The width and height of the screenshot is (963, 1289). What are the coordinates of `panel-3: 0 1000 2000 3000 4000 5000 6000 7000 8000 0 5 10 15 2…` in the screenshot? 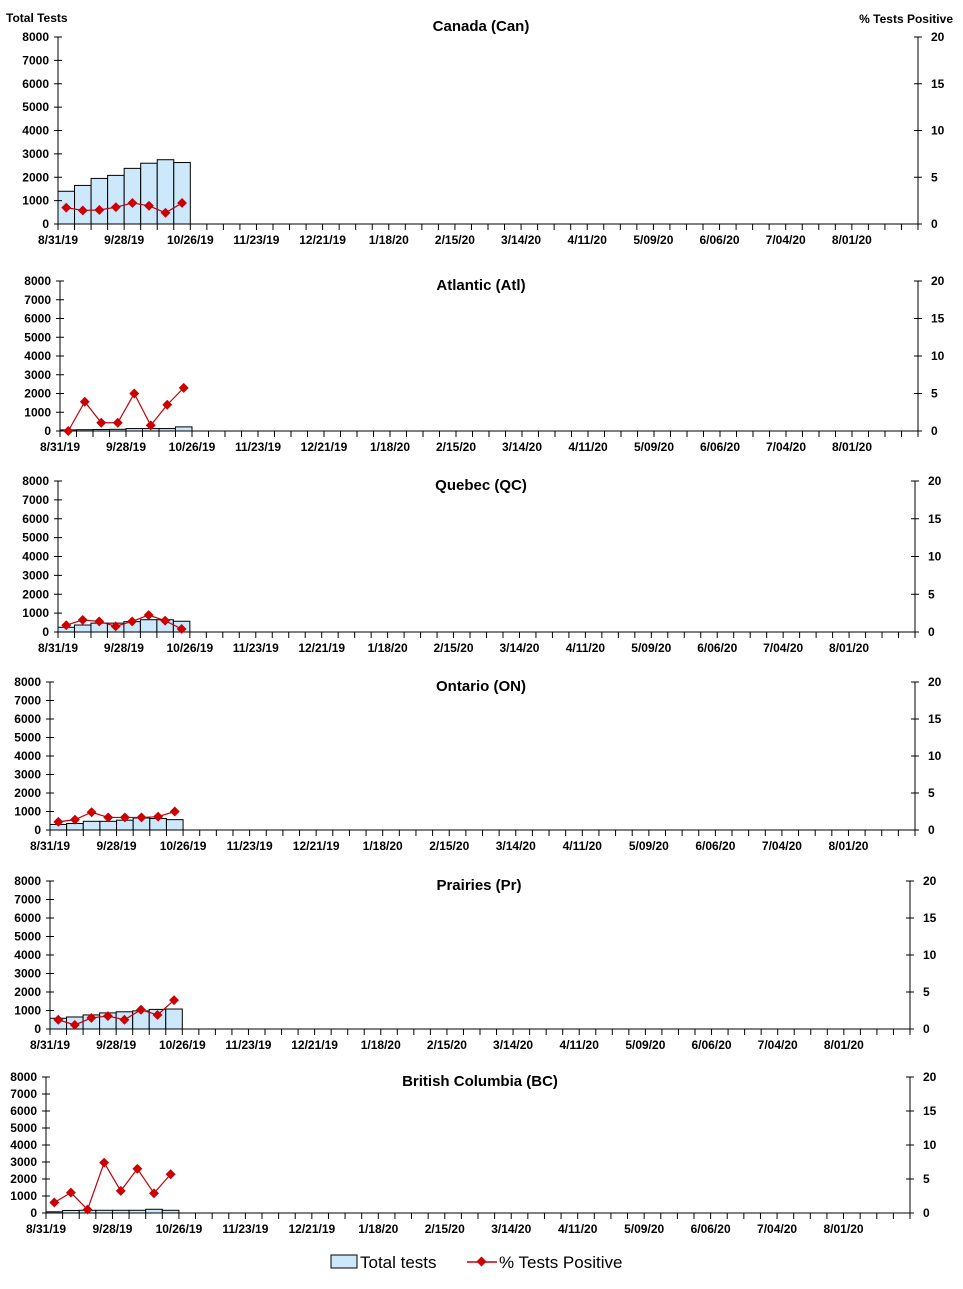 It's located at (477, 764).